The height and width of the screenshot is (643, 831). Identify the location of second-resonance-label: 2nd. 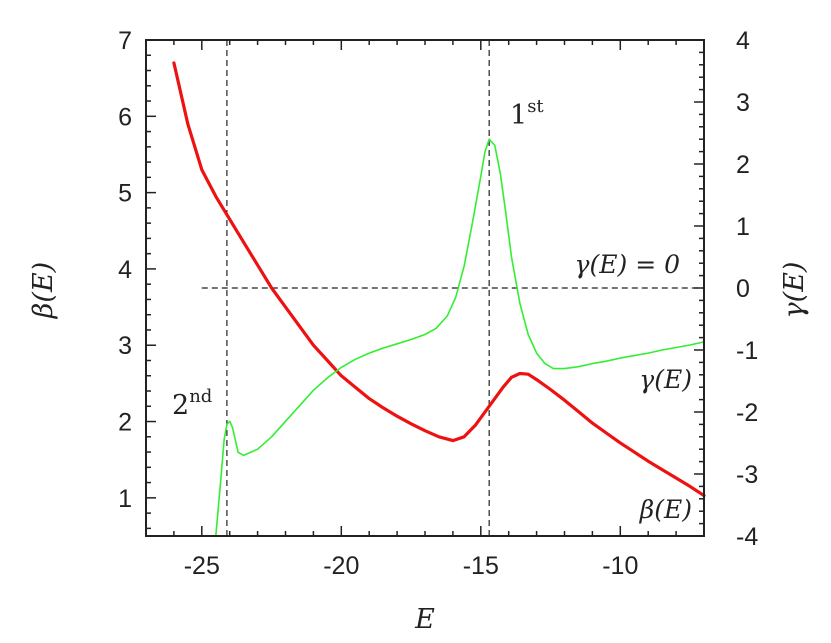
(192, 403).